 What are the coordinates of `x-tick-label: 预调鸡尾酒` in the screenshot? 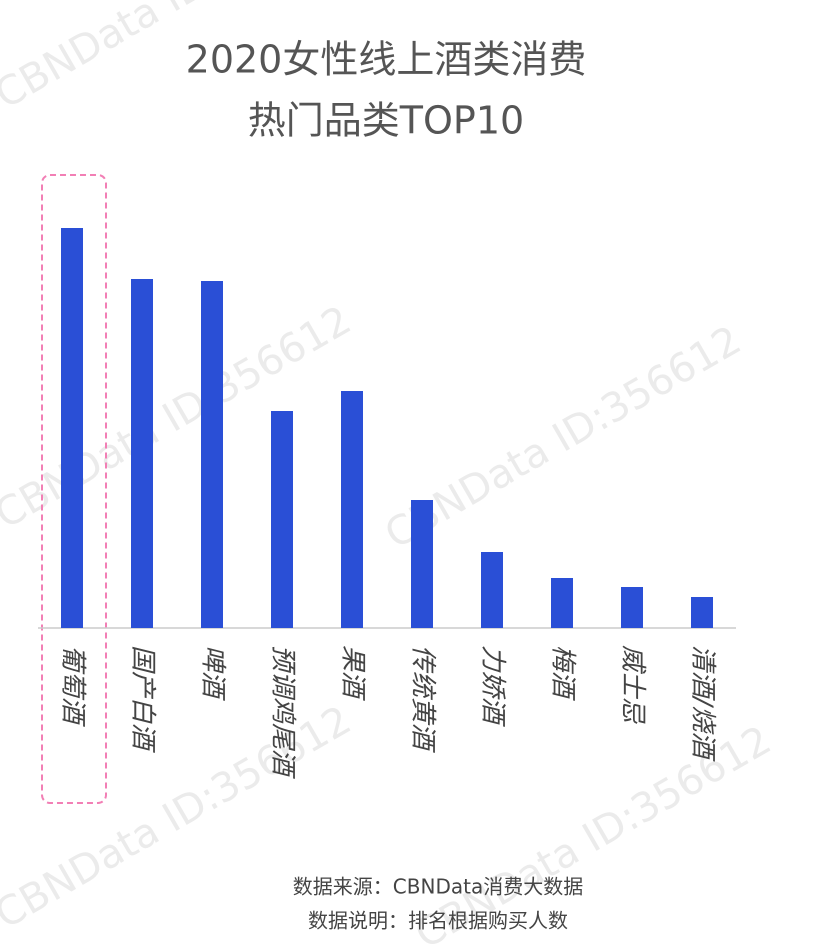 It's located at (283, 712).